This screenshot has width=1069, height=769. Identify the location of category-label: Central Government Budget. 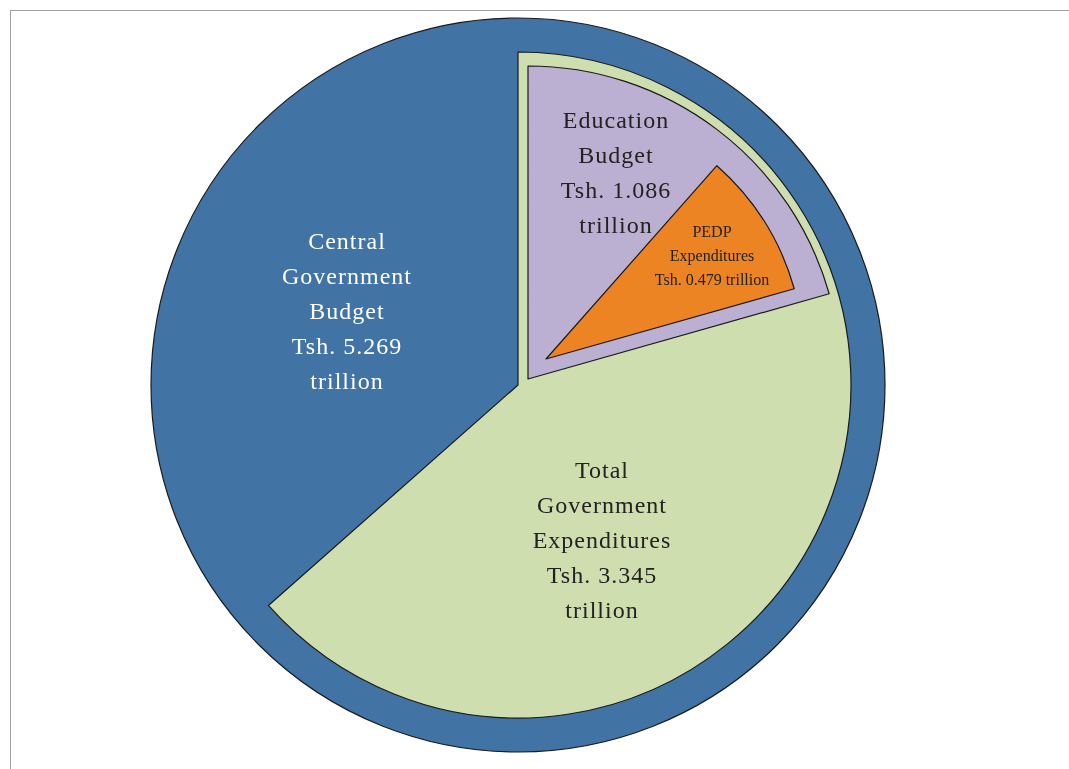
(347, 275).